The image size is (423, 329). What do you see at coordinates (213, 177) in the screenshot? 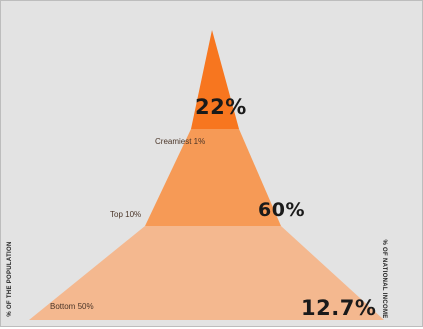
I see `tier-top-10-shape` at bounding box center [213, 177].